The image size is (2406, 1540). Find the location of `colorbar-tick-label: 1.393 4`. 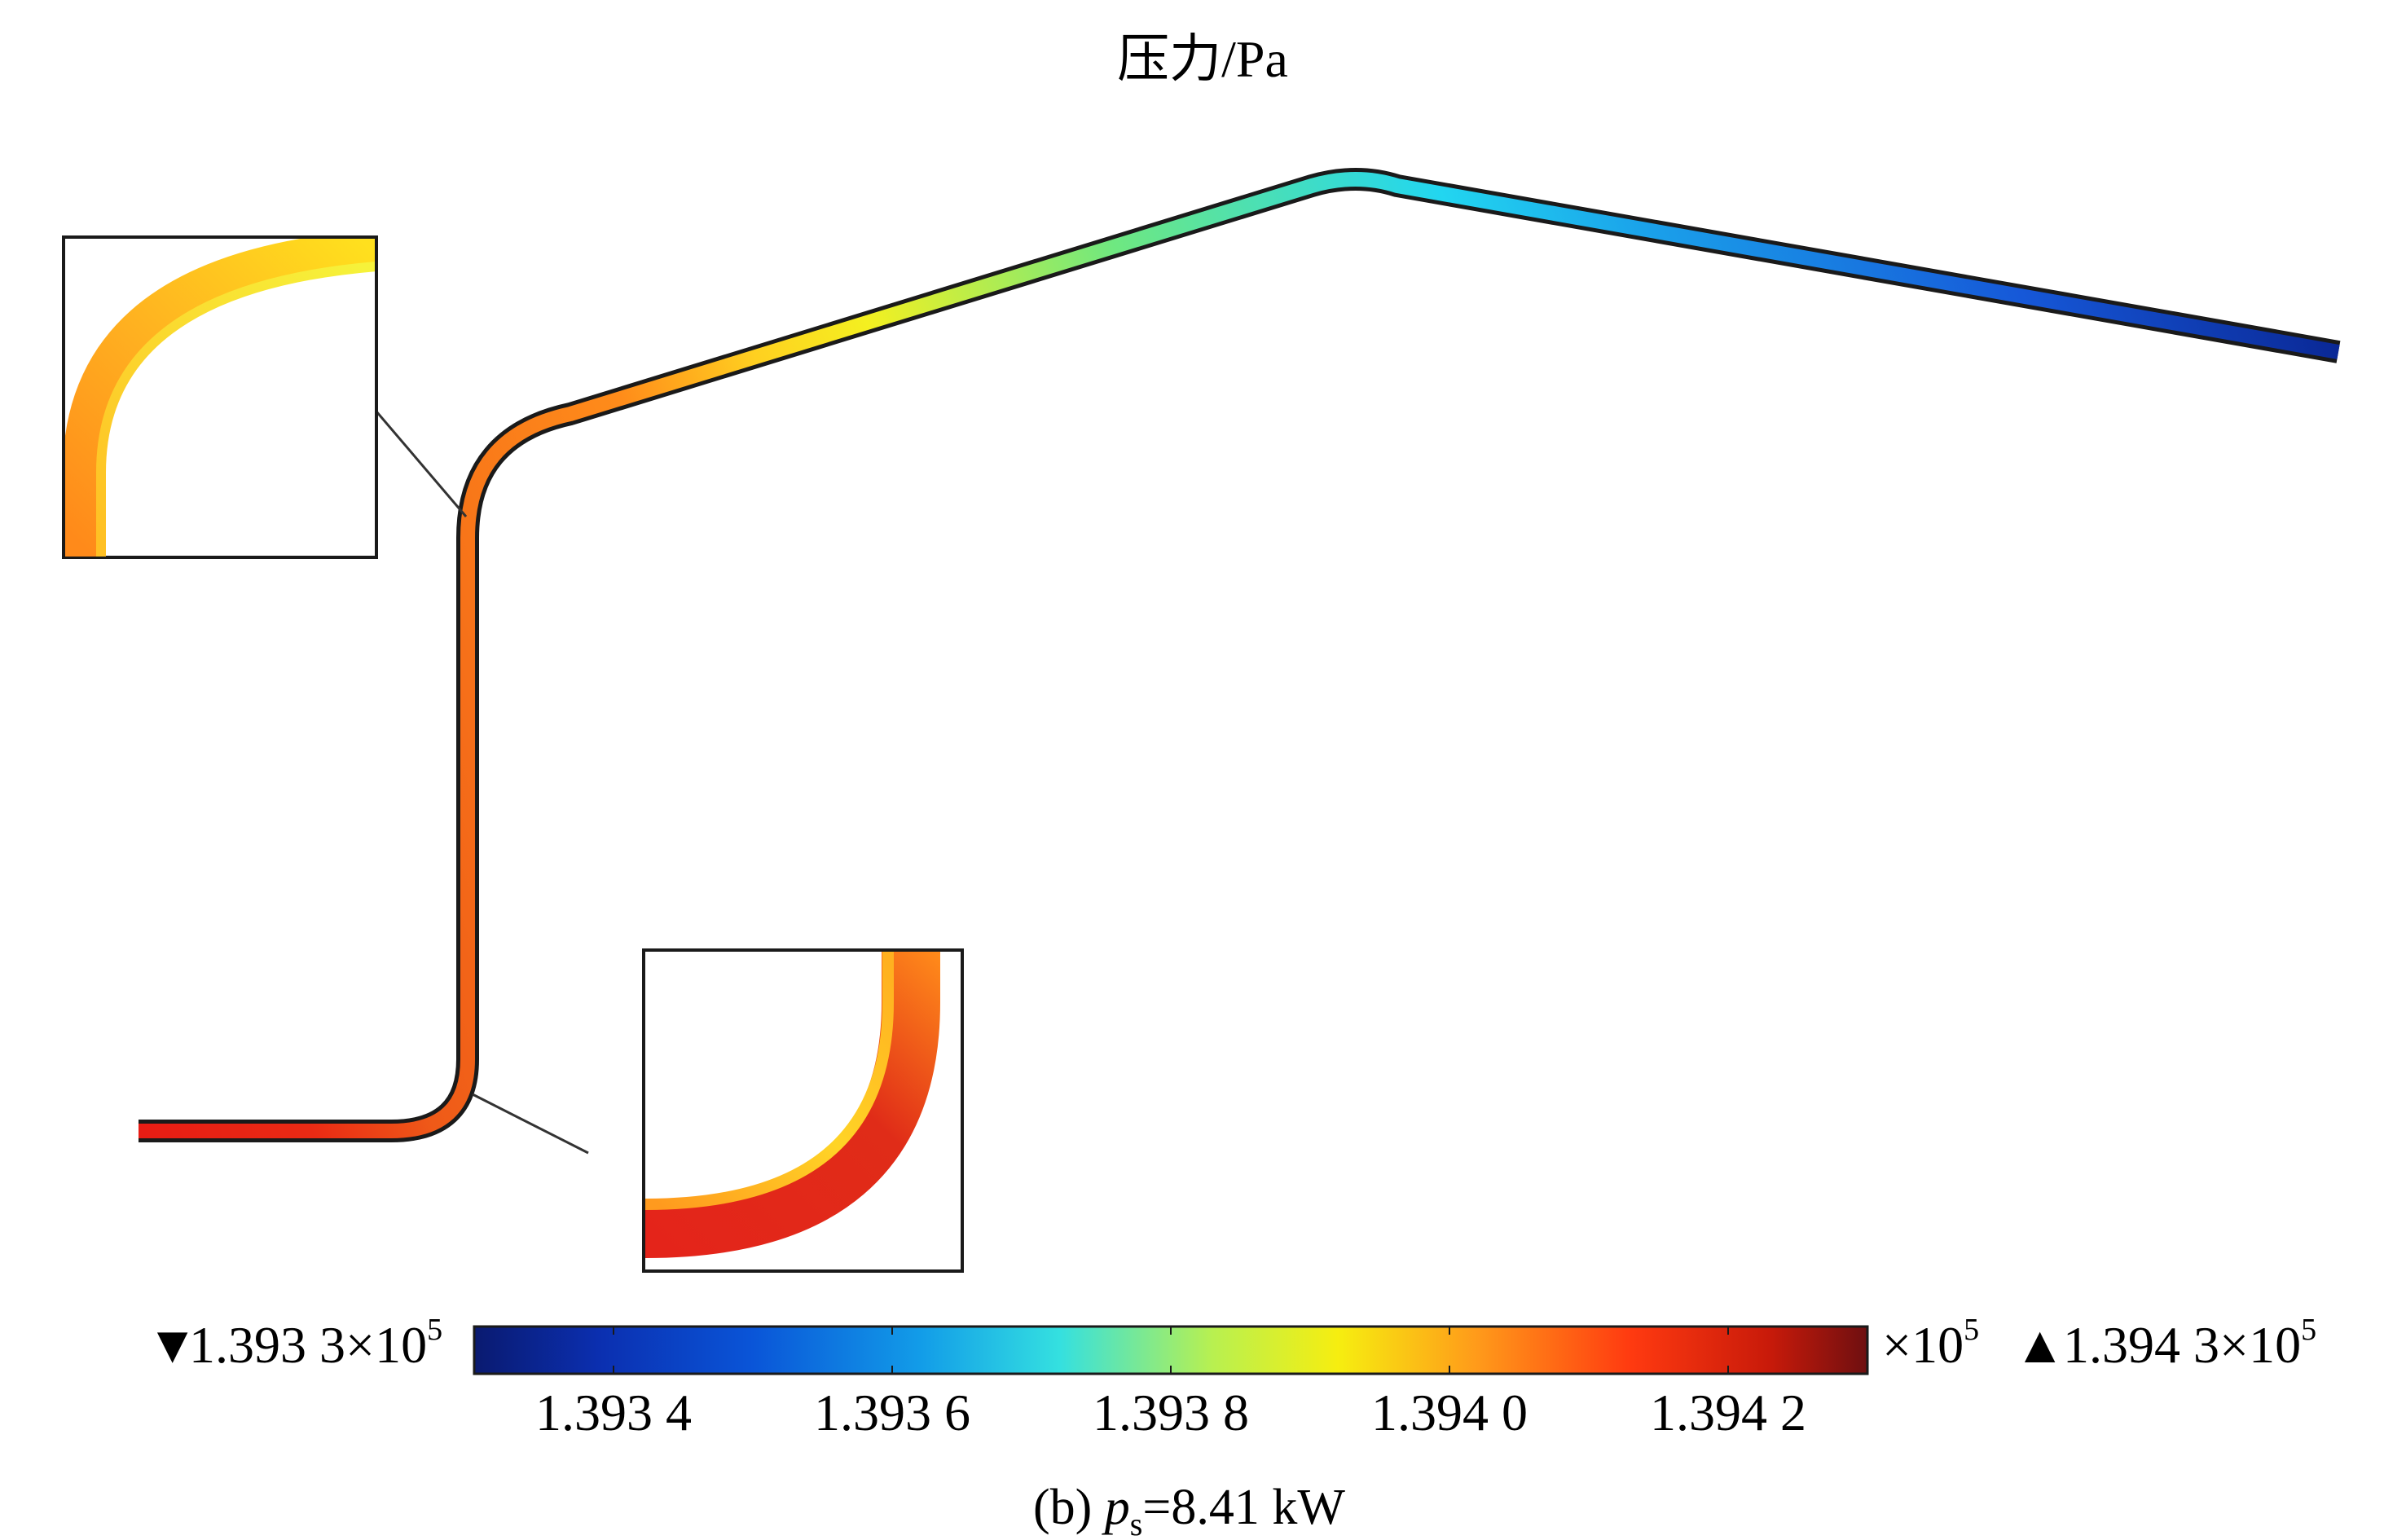

colorbar-tick-label: 1.393 4 is located at coordinates (614, 1412).